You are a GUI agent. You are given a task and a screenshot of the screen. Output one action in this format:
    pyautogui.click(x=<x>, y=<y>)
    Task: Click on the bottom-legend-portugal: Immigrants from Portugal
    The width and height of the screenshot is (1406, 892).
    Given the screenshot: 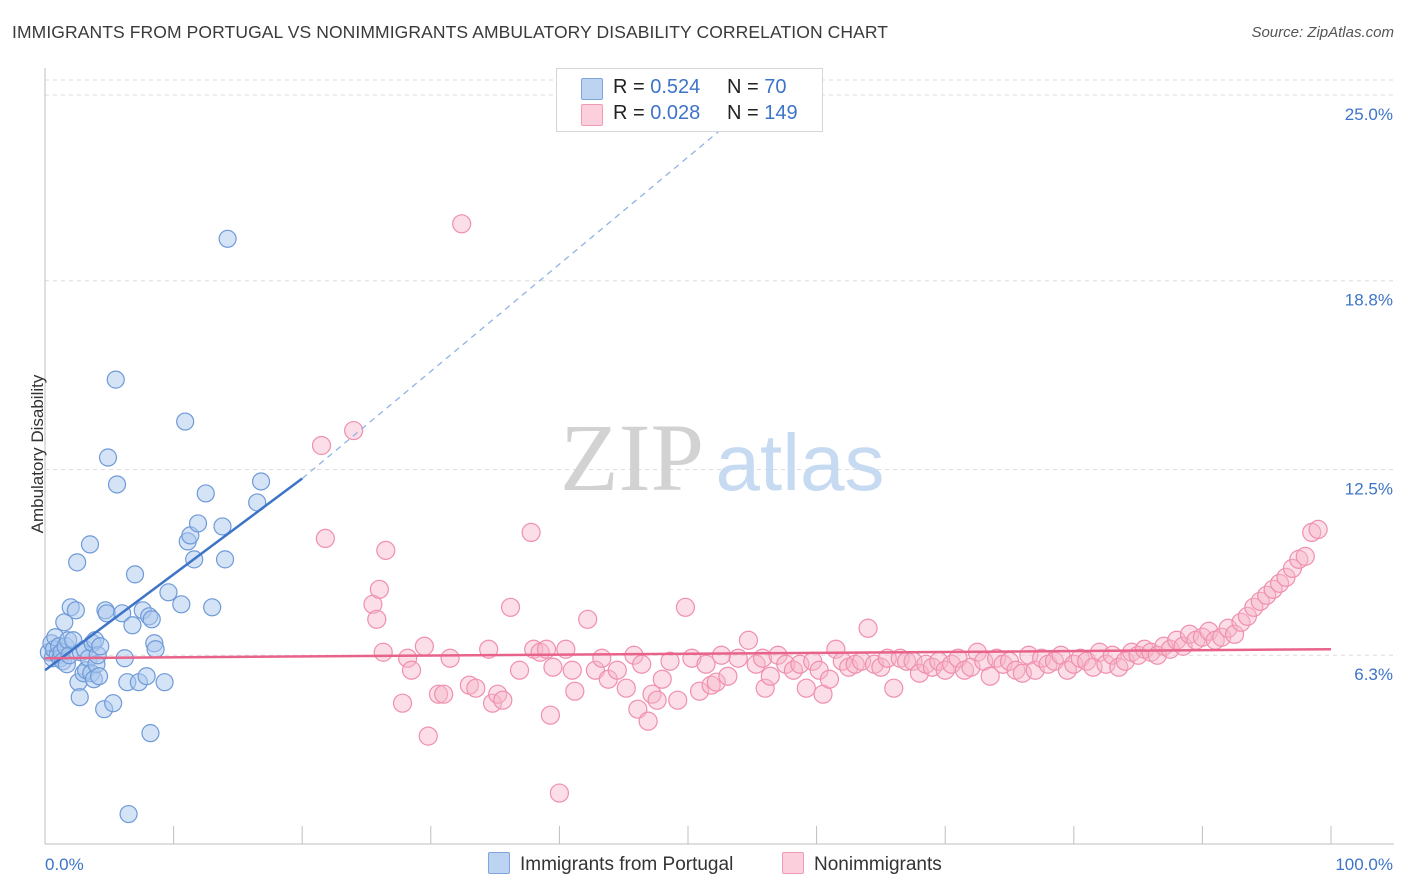 What is the action you would take?
    pyautogui.click(x=610, y=864)
    